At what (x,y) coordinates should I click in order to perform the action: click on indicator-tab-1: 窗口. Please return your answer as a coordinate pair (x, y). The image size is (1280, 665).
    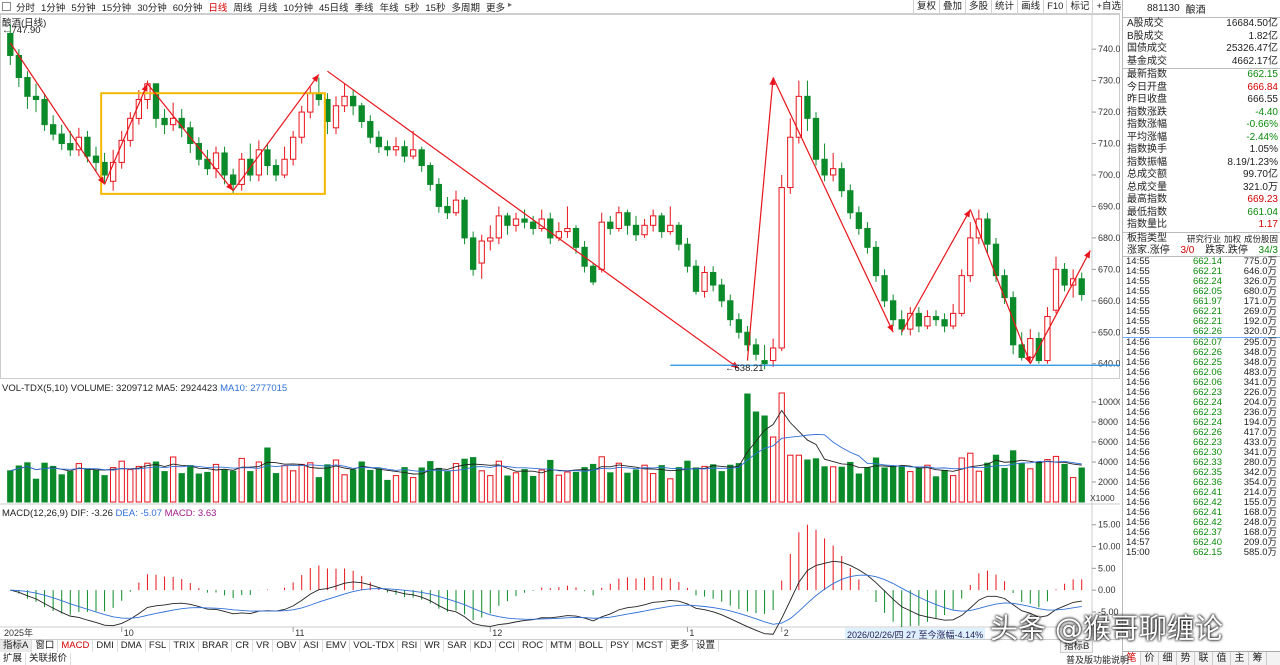
    Looking at the image, I should click on (45, 646).